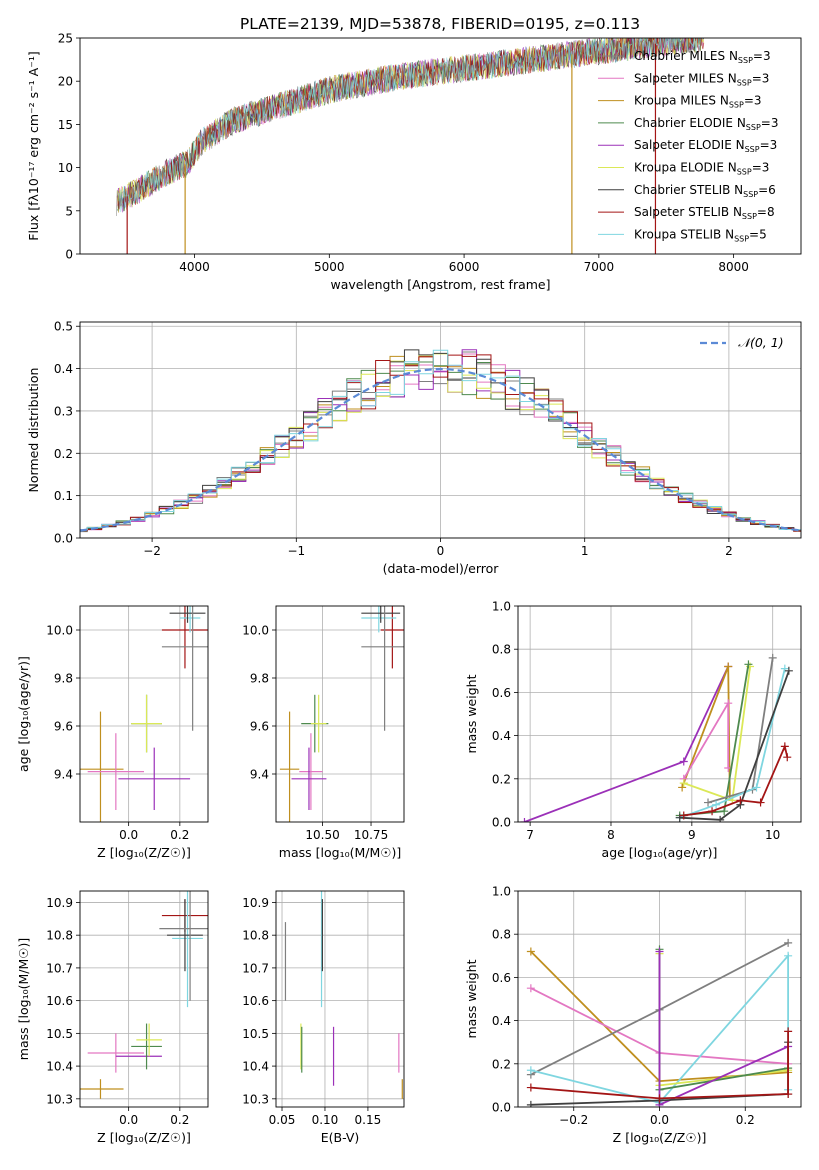  What do you see at coordinates (441, 568) in the screenshot?
I see `x-axis-label: (data-model)/error` at bounding box center [441, 568].